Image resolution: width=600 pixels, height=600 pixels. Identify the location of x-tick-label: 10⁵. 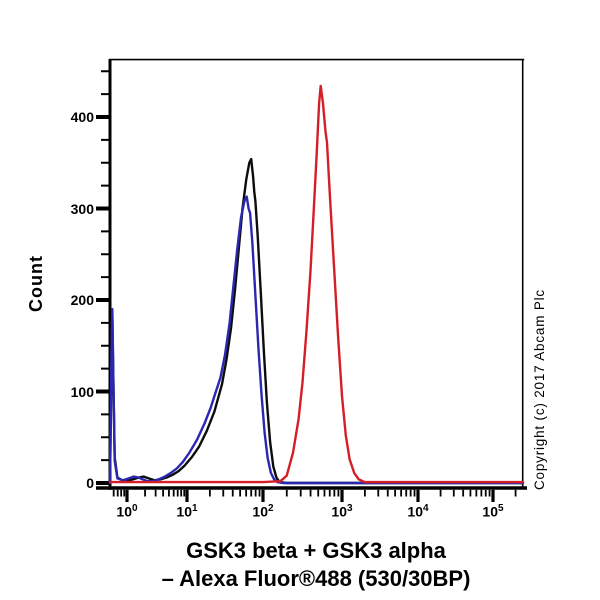
(493, 511).